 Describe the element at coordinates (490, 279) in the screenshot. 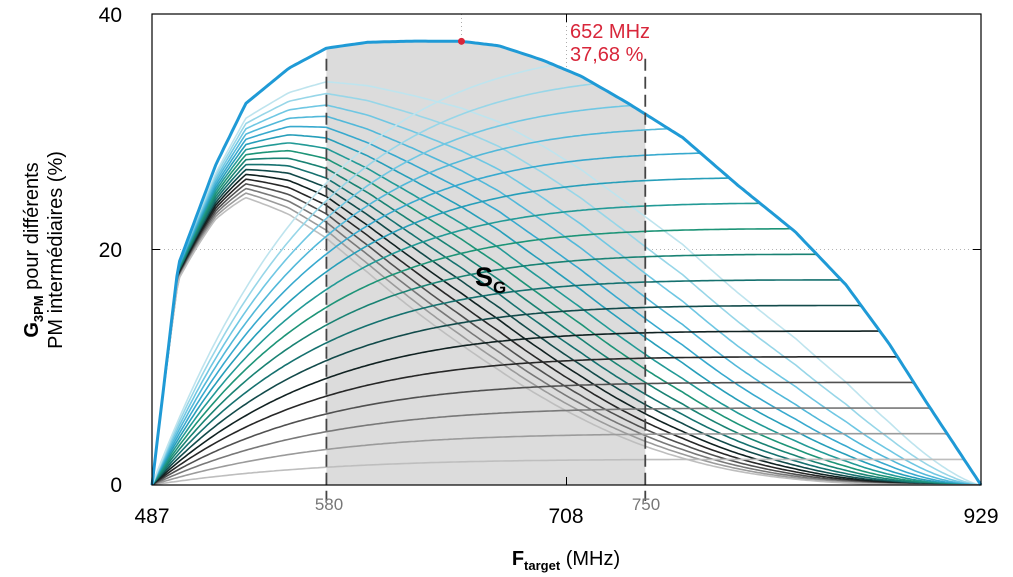

I see `shaded-region-label: SG` at that location.